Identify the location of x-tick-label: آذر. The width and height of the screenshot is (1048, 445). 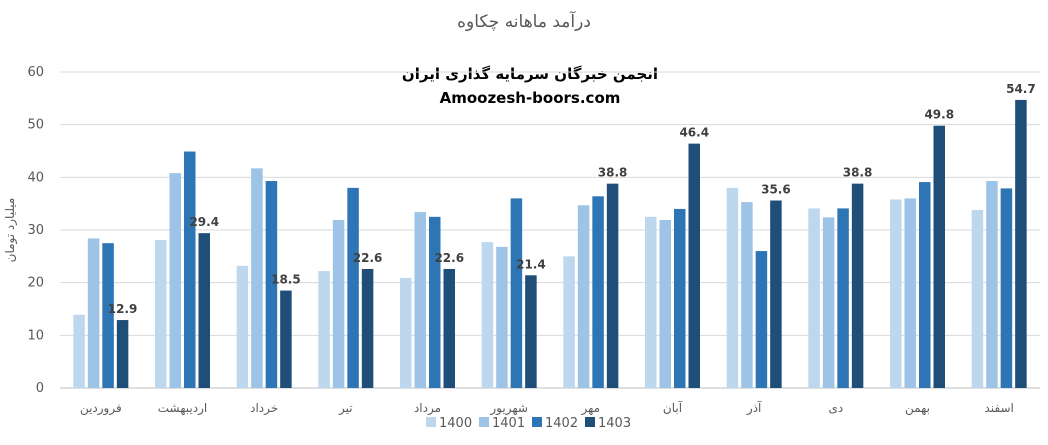
(754, 408).